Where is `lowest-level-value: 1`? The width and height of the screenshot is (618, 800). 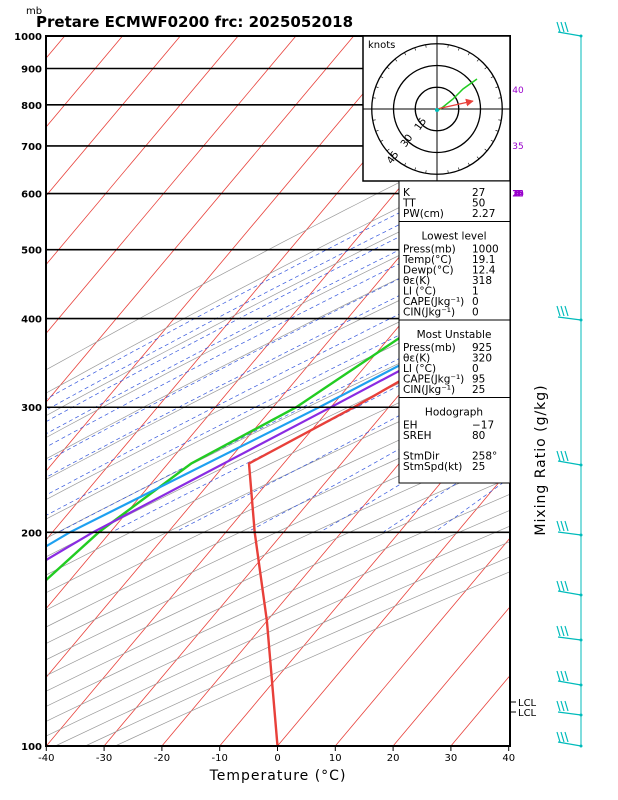 lowest-level-value: 1 is located at coordinates (475, 292).